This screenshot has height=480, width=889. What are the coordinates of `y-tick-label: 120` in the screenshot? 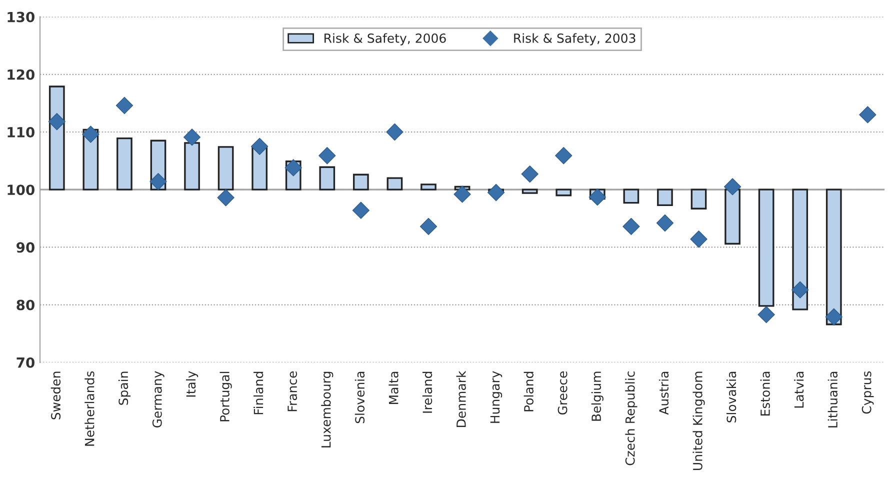 It's located at (21, 74).